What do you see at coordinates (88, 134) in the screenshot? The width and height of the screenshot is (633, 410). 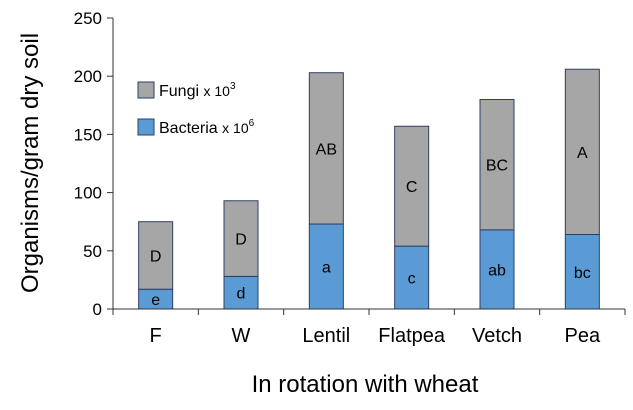 I see `y-tick-label: 150` at bounding box center [88, 134].